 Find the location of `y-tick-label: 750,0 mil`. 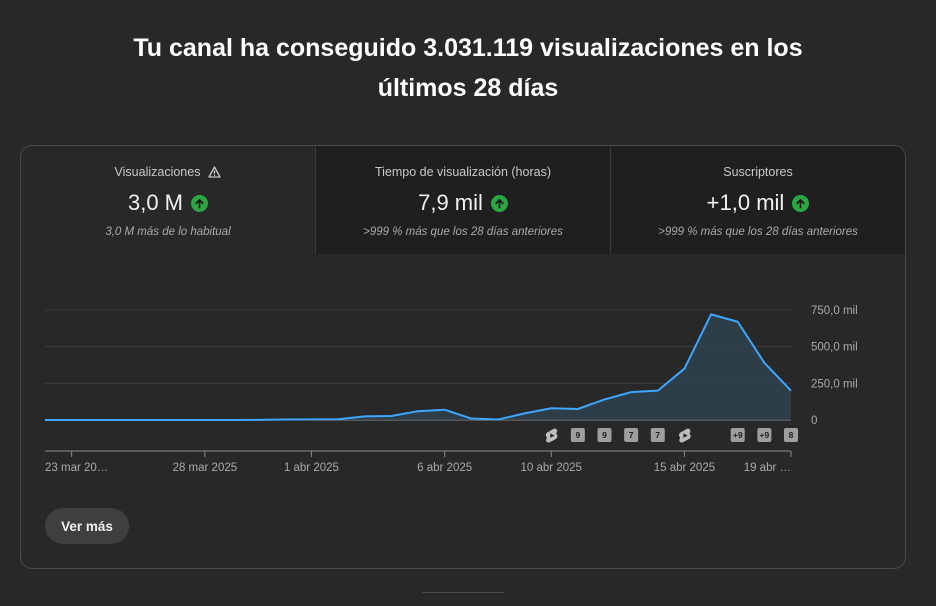

y-tick-label: 750,0 mil is located at coordinates (834, 311).